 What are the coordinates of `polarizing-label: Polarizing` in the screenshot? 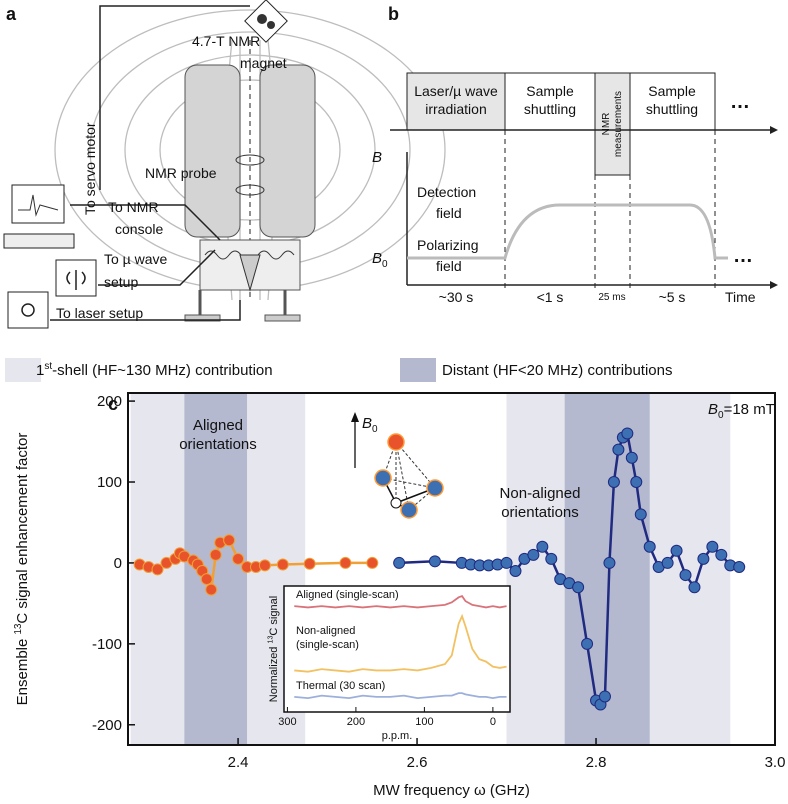 It's located at (447, 245).